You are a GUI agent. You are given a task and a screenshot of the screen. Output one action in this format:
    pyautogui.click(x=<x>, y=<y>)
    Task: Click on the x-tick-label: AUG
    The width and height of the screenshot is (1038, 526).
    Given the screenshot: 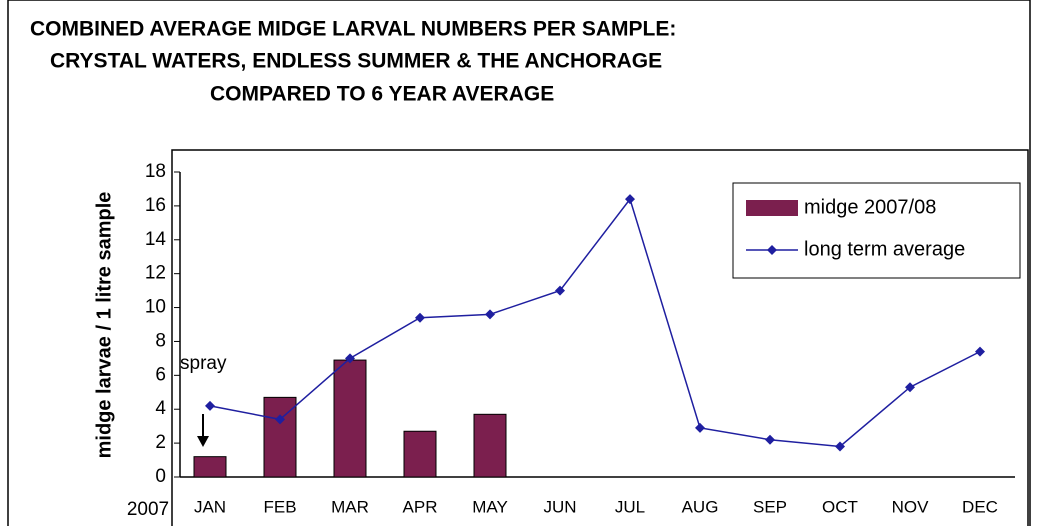 What is the action you would take?
    pyautogui.click(x=700, y=506)
    